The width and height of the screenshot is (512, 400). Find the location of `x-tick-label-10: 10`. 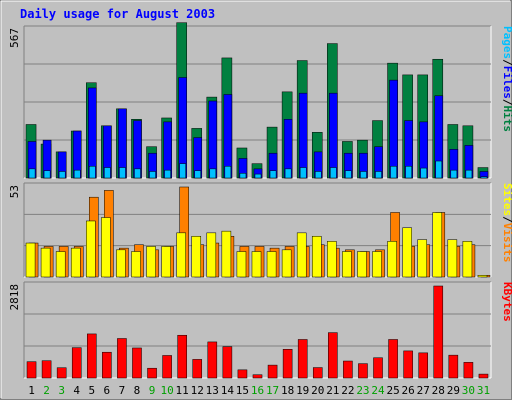

x-tick-label-10: 10 is located at coordinates (166, 390).